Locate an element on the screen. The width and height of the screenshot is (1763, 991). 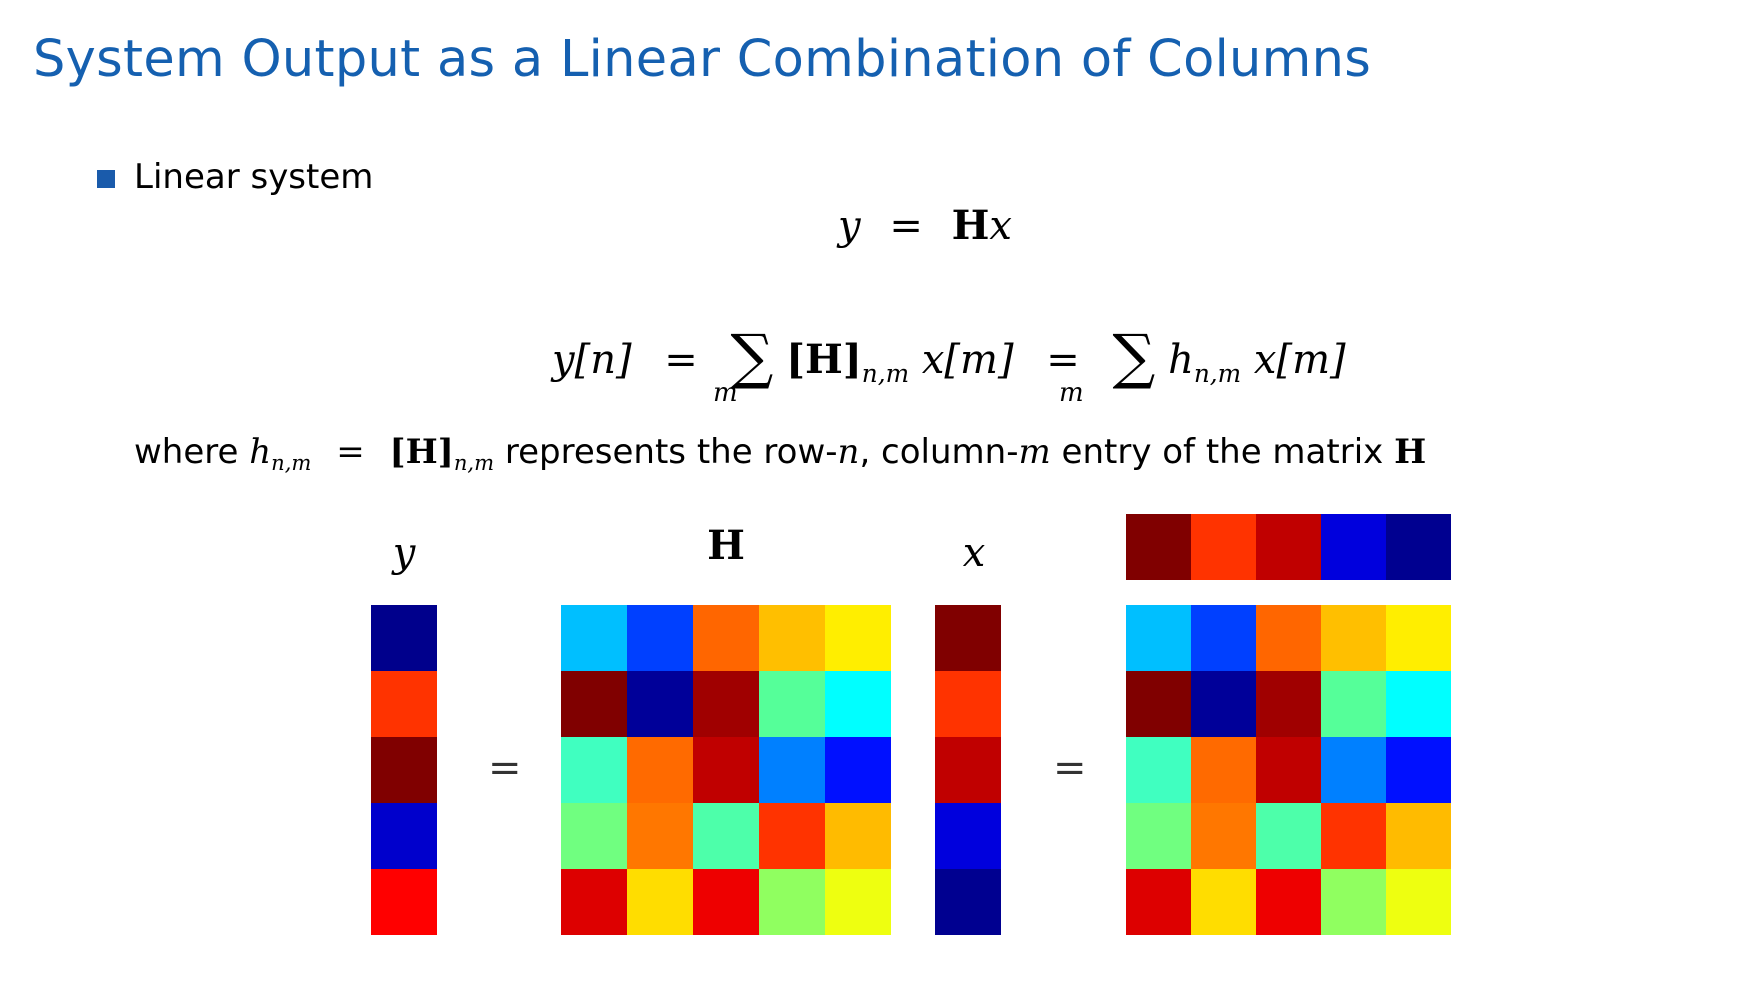
eq2-h: h is located at coordinates (1181, 360).